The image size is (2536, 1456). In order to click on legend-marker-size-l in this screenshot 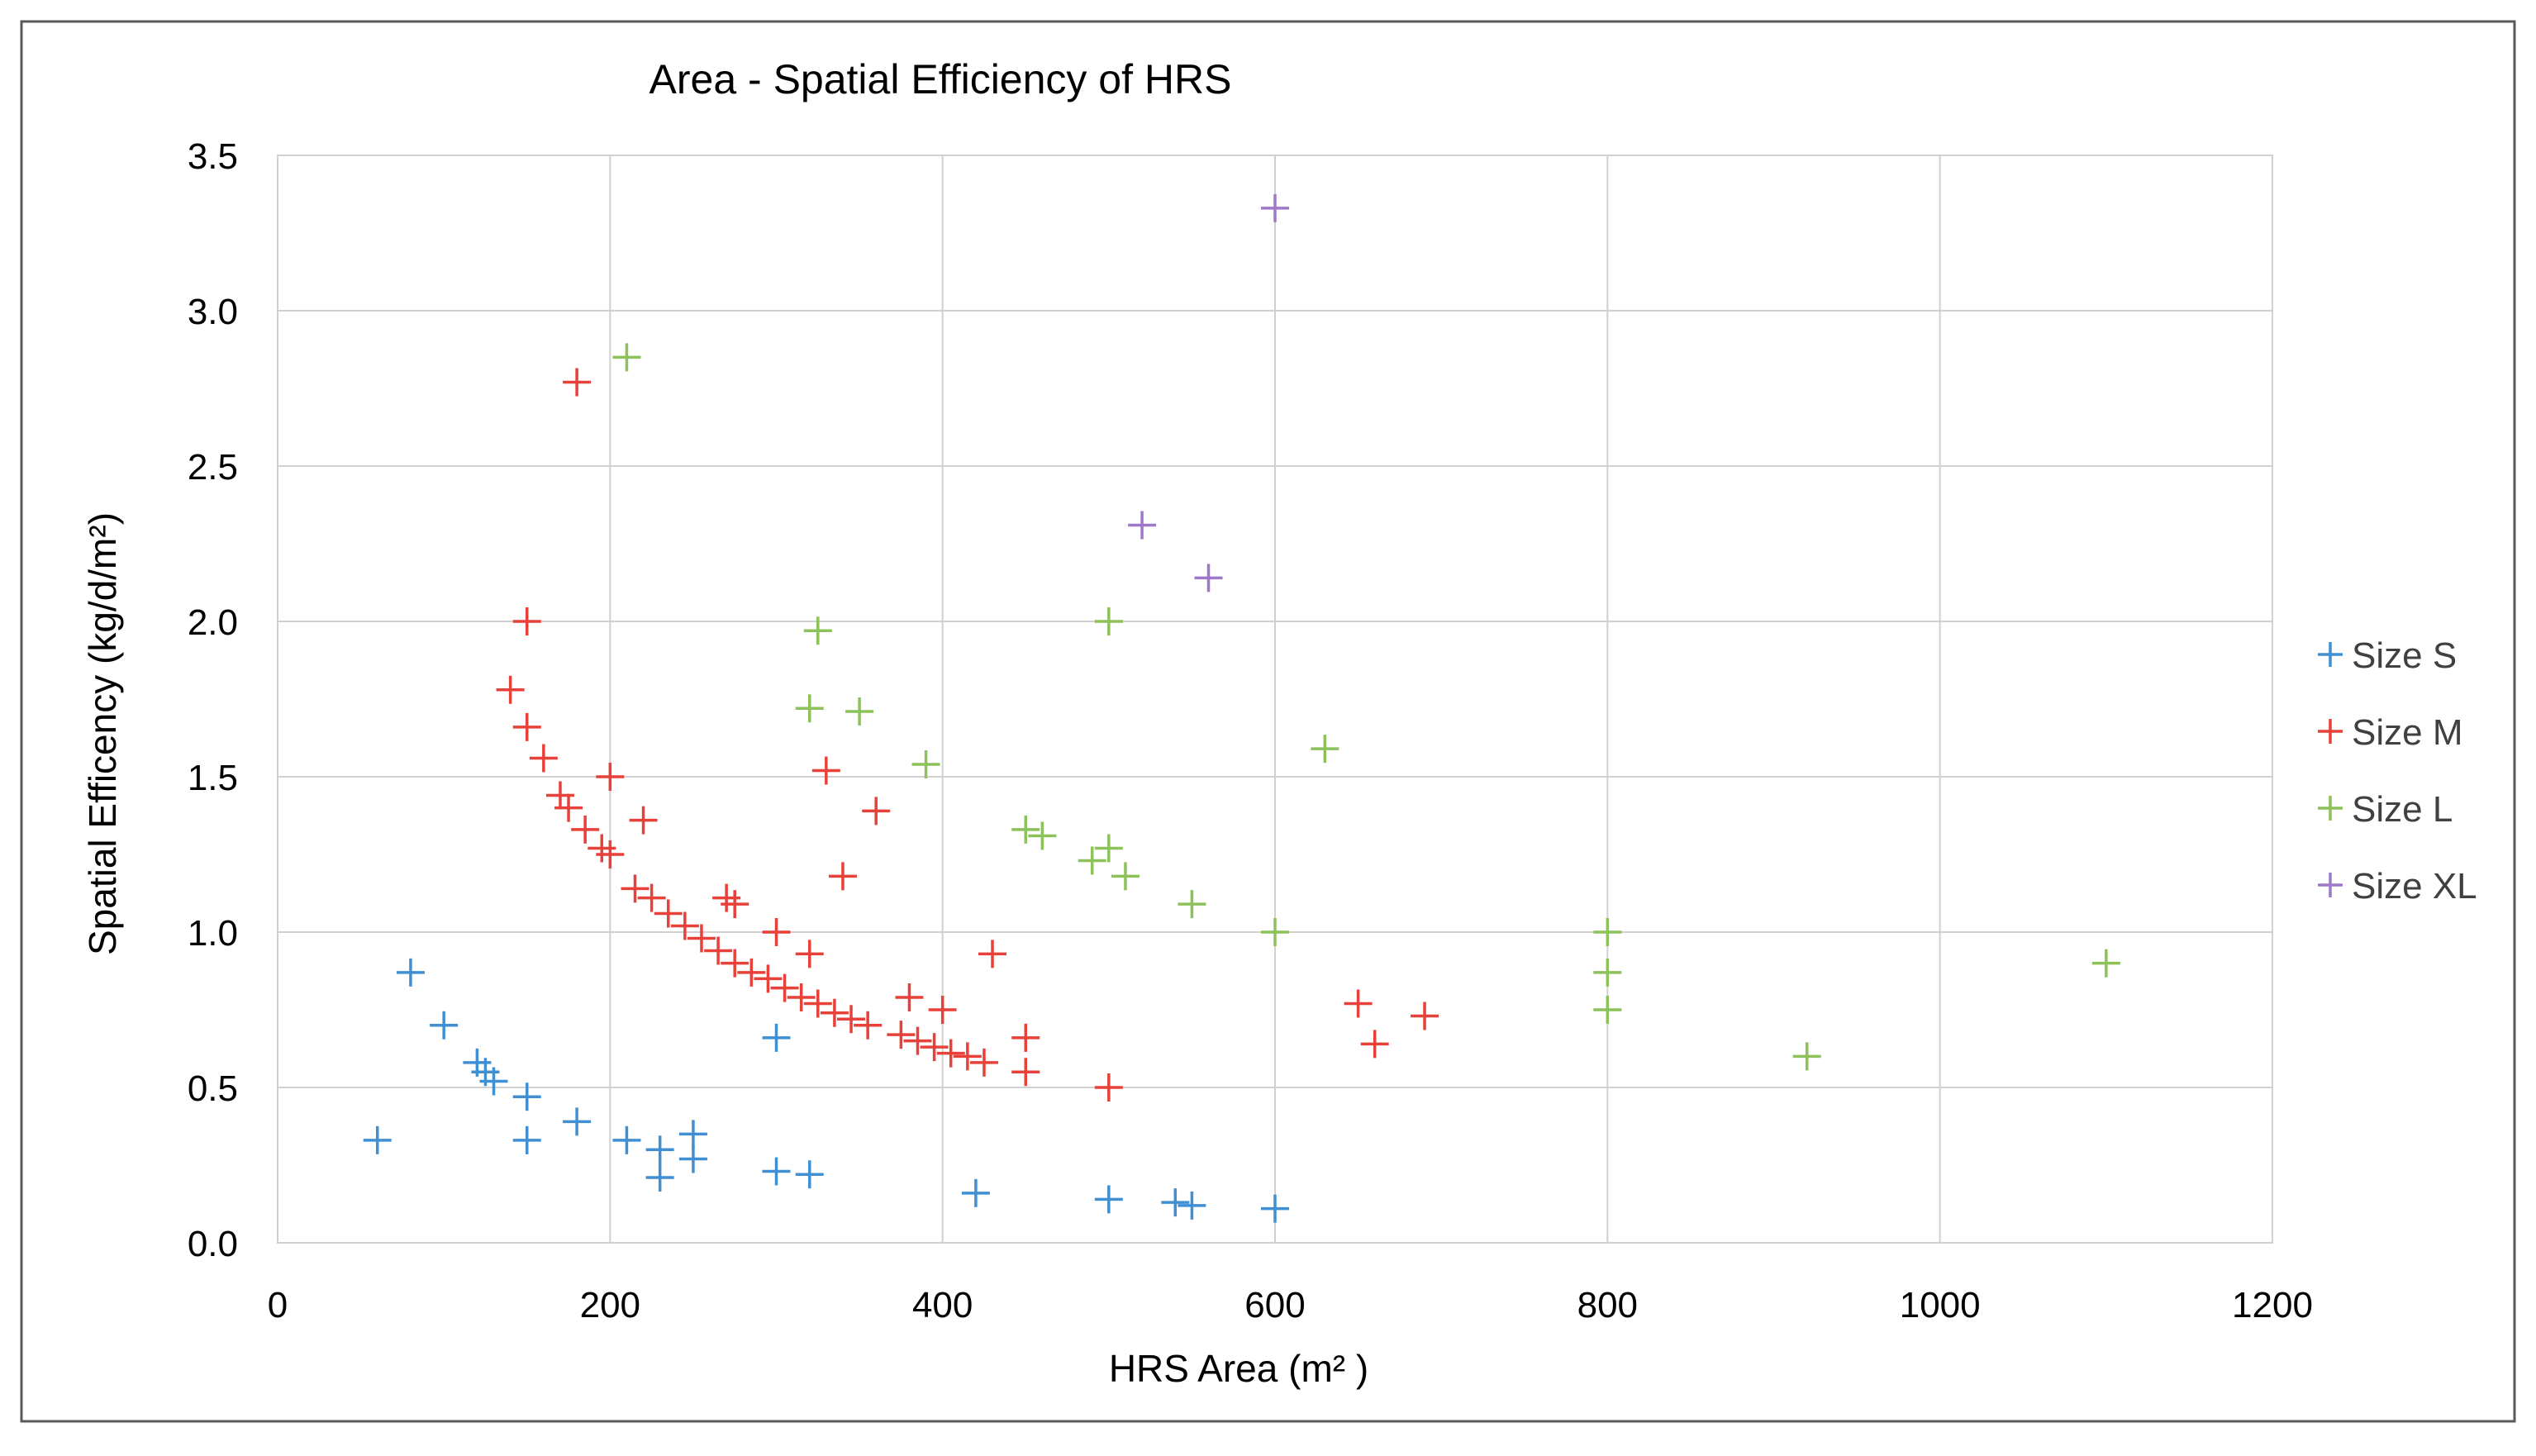, I will do `click(2330, 808)`.